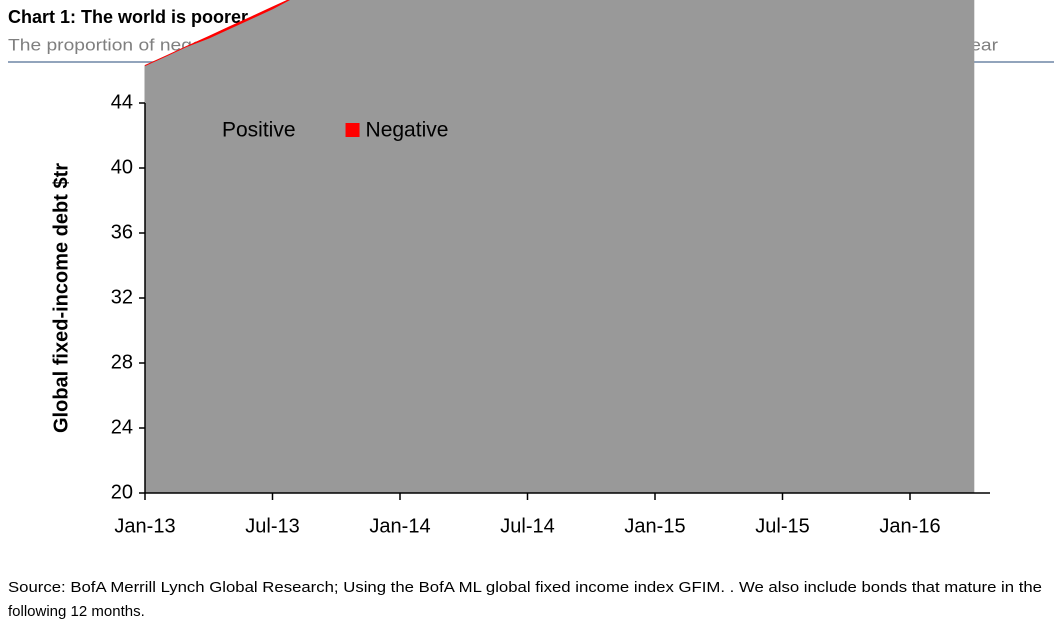 This screenshot has height=632, width=1054. Describe the element at coordinates (527, 526) in the screenshot. I see `x-tick-label: Jul-14` at that location.